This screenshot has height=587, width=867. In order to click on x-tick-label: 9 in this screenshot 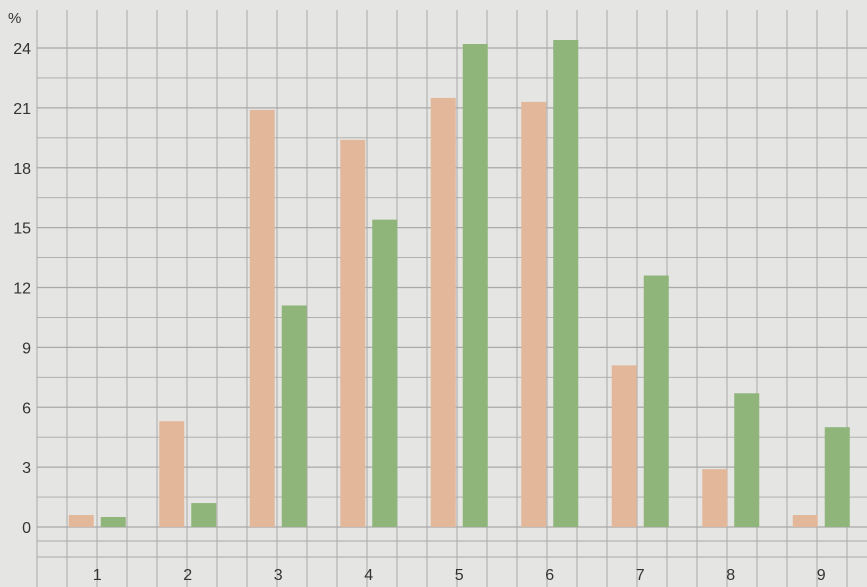, I will do `click(821, 575)`.